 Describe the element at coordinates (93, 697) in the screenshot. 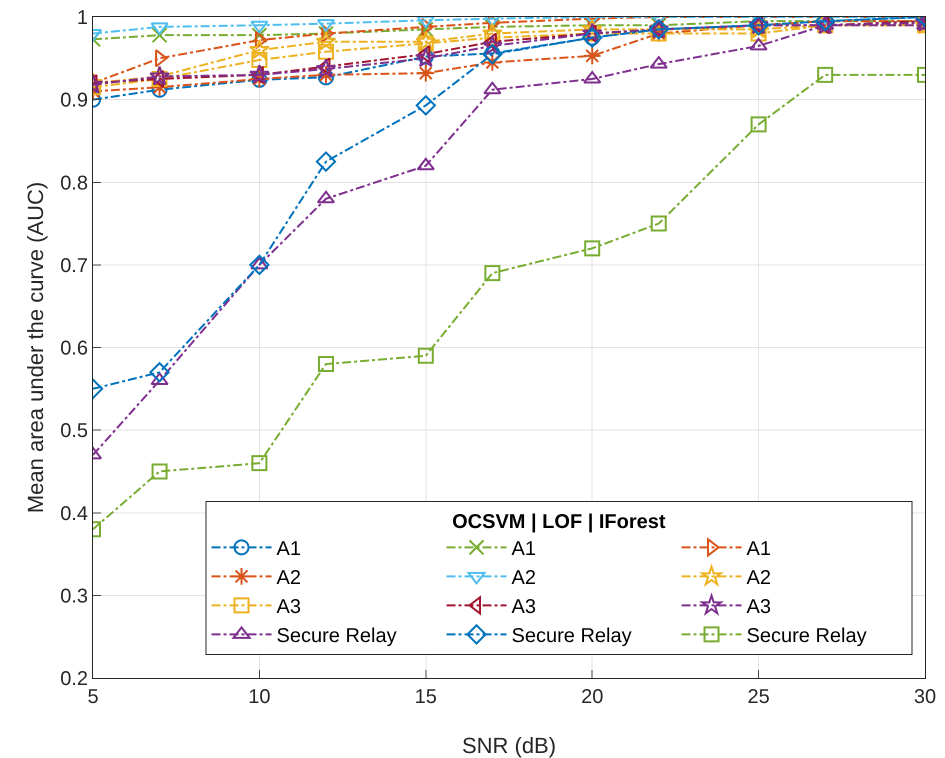

I see `x-tick-label: 5` at that location.